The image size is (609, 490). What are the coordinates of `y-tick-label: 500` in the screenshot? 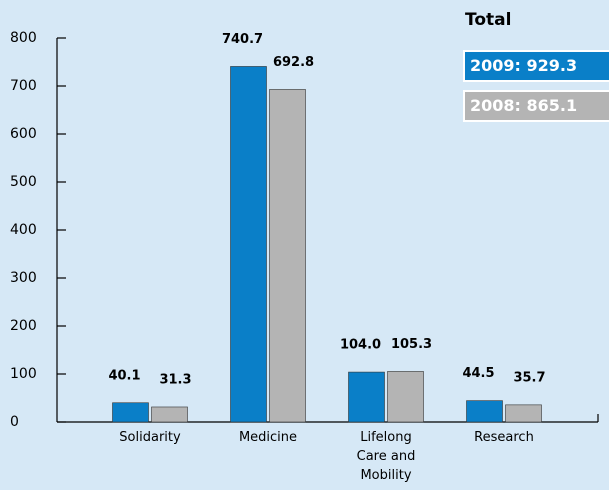 It's located at (23, 182).